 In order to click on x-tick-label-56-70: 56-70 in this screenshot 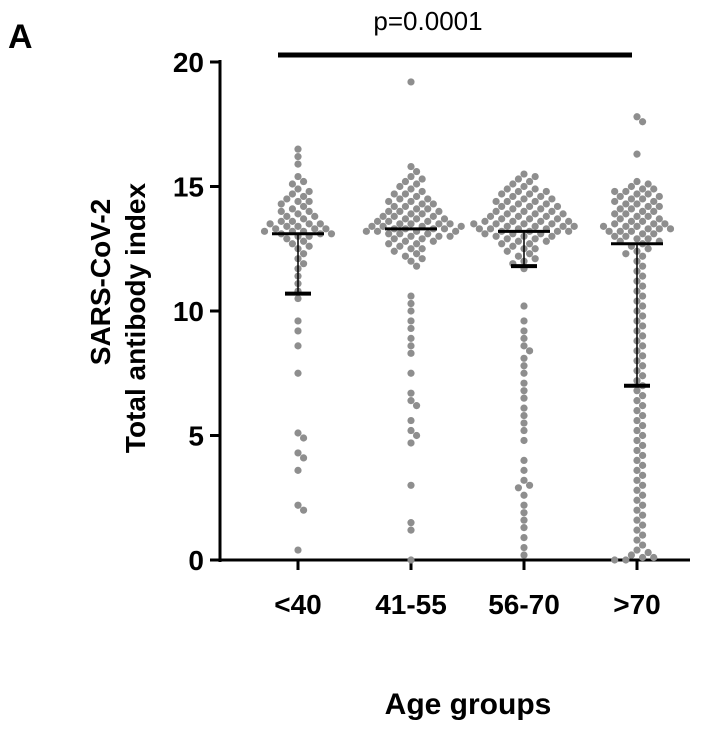, I will do `click(524, 604)`.